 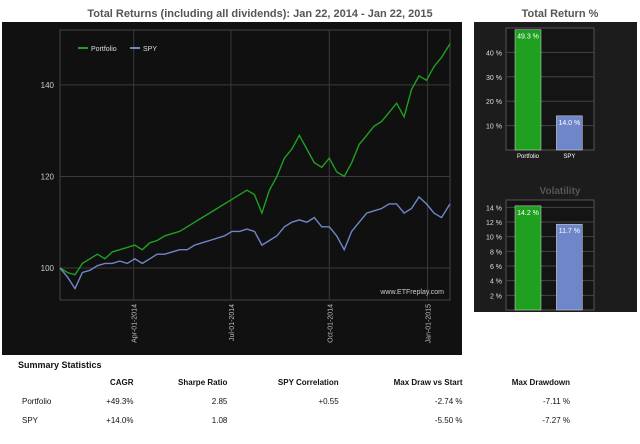 I want to click on bar-category-label: Portfolio, so click(x=528, y=157).